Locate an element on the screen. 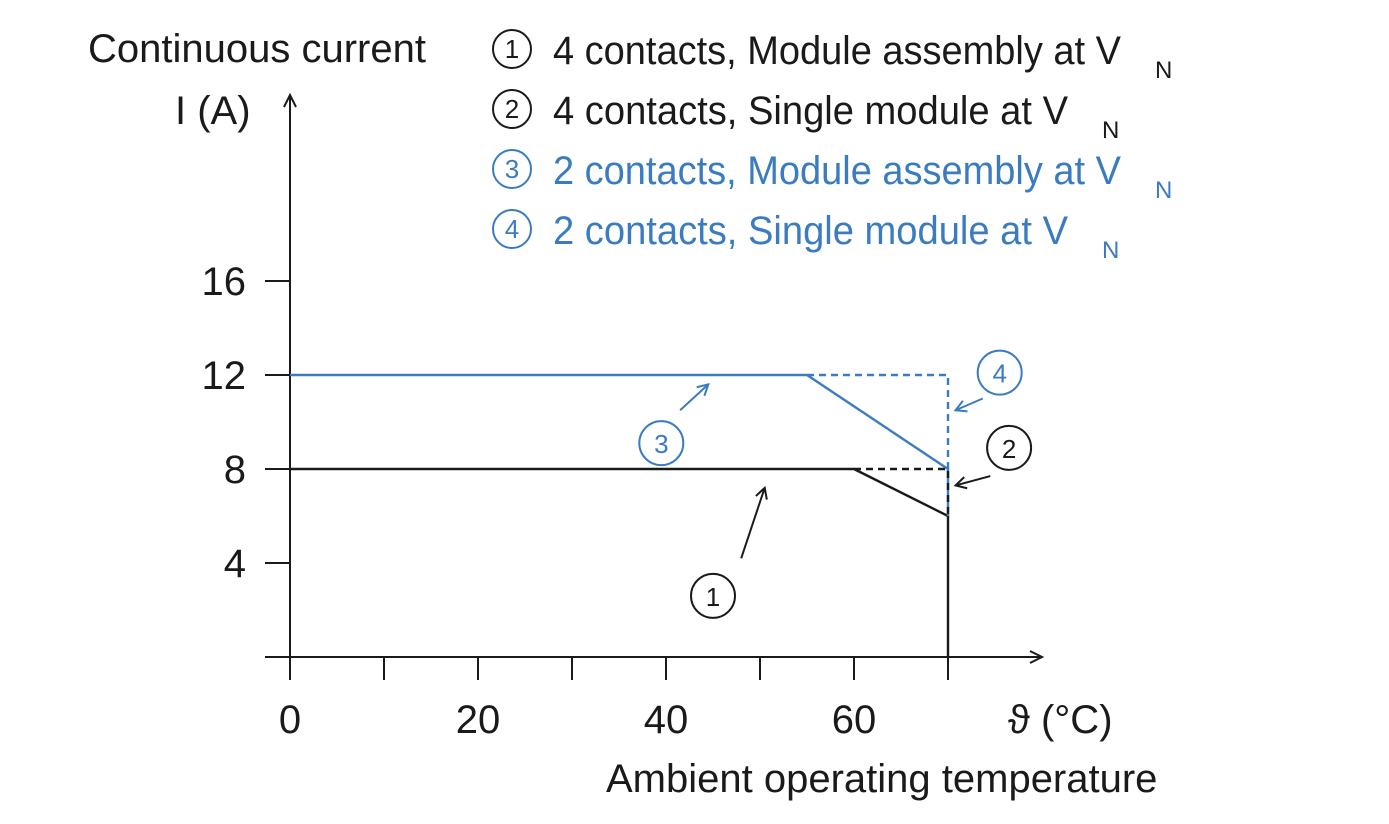  y-tick-labels: 4 8 12 16 is located at coordinates (224, 423).